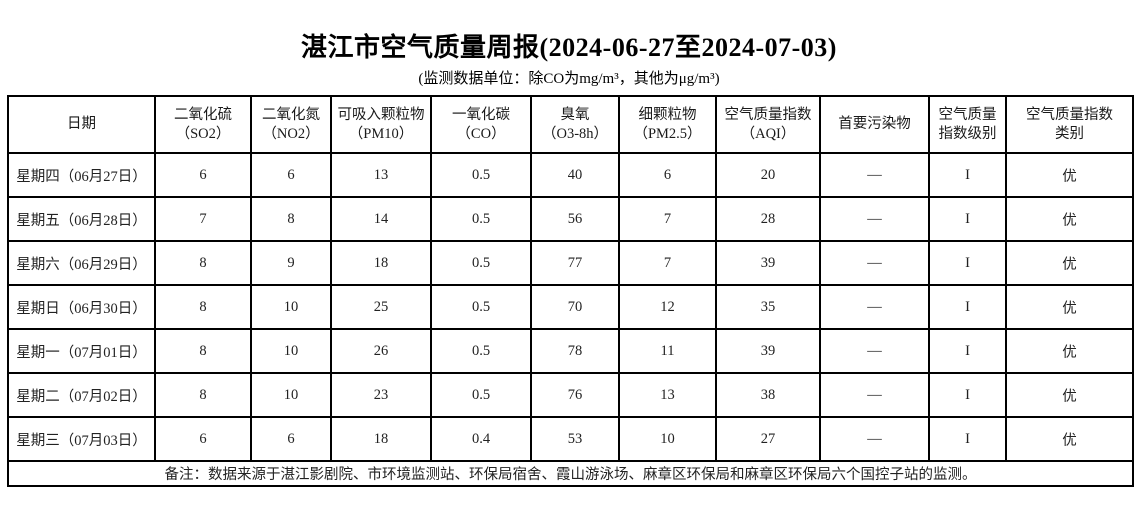  I want to click on table-row: 星期二（07月02日） 8 10 23 0.5 76 13 38— I 优, so click(570, 395).